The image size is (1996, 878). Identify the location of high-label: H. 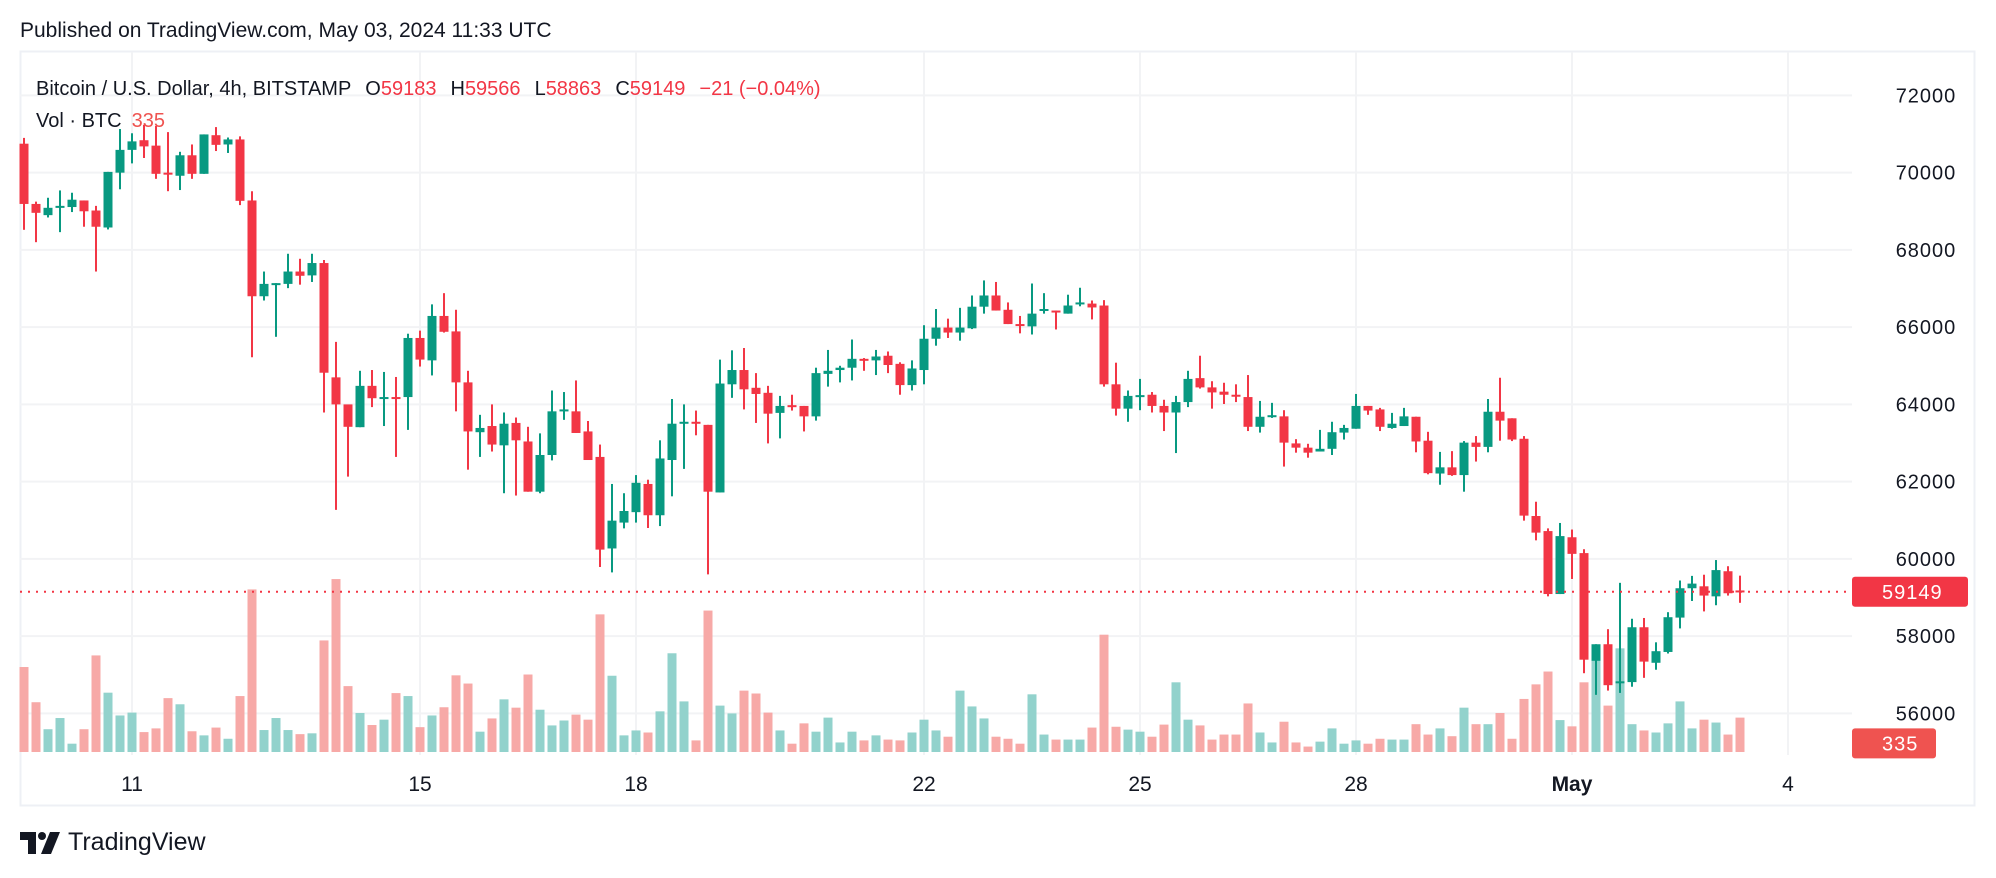
(457, 89).